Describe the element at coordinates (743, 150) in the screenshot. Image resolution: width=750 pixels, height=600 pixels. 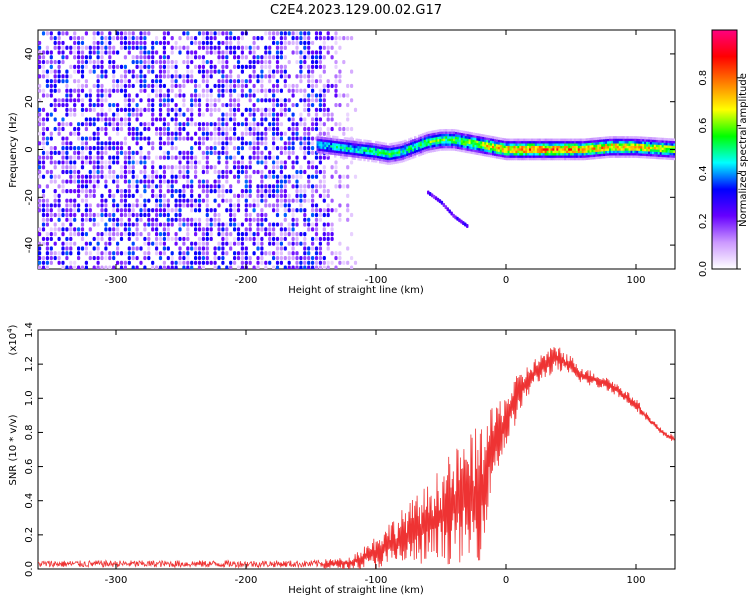
I see `colorbar-label: Normalized spectral amplitude` at that location.